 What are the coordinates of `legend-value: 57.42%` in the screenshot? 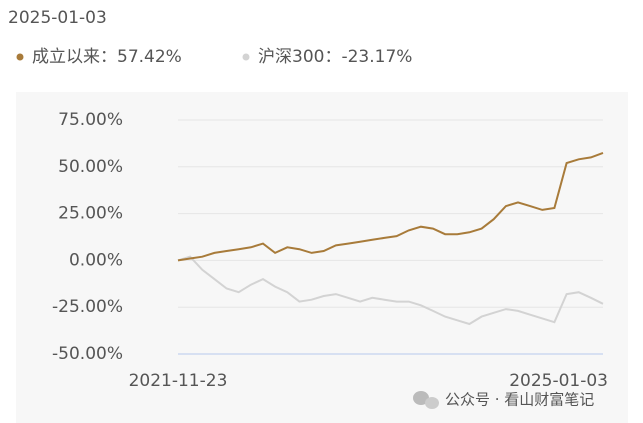 It's located at (149, 57).